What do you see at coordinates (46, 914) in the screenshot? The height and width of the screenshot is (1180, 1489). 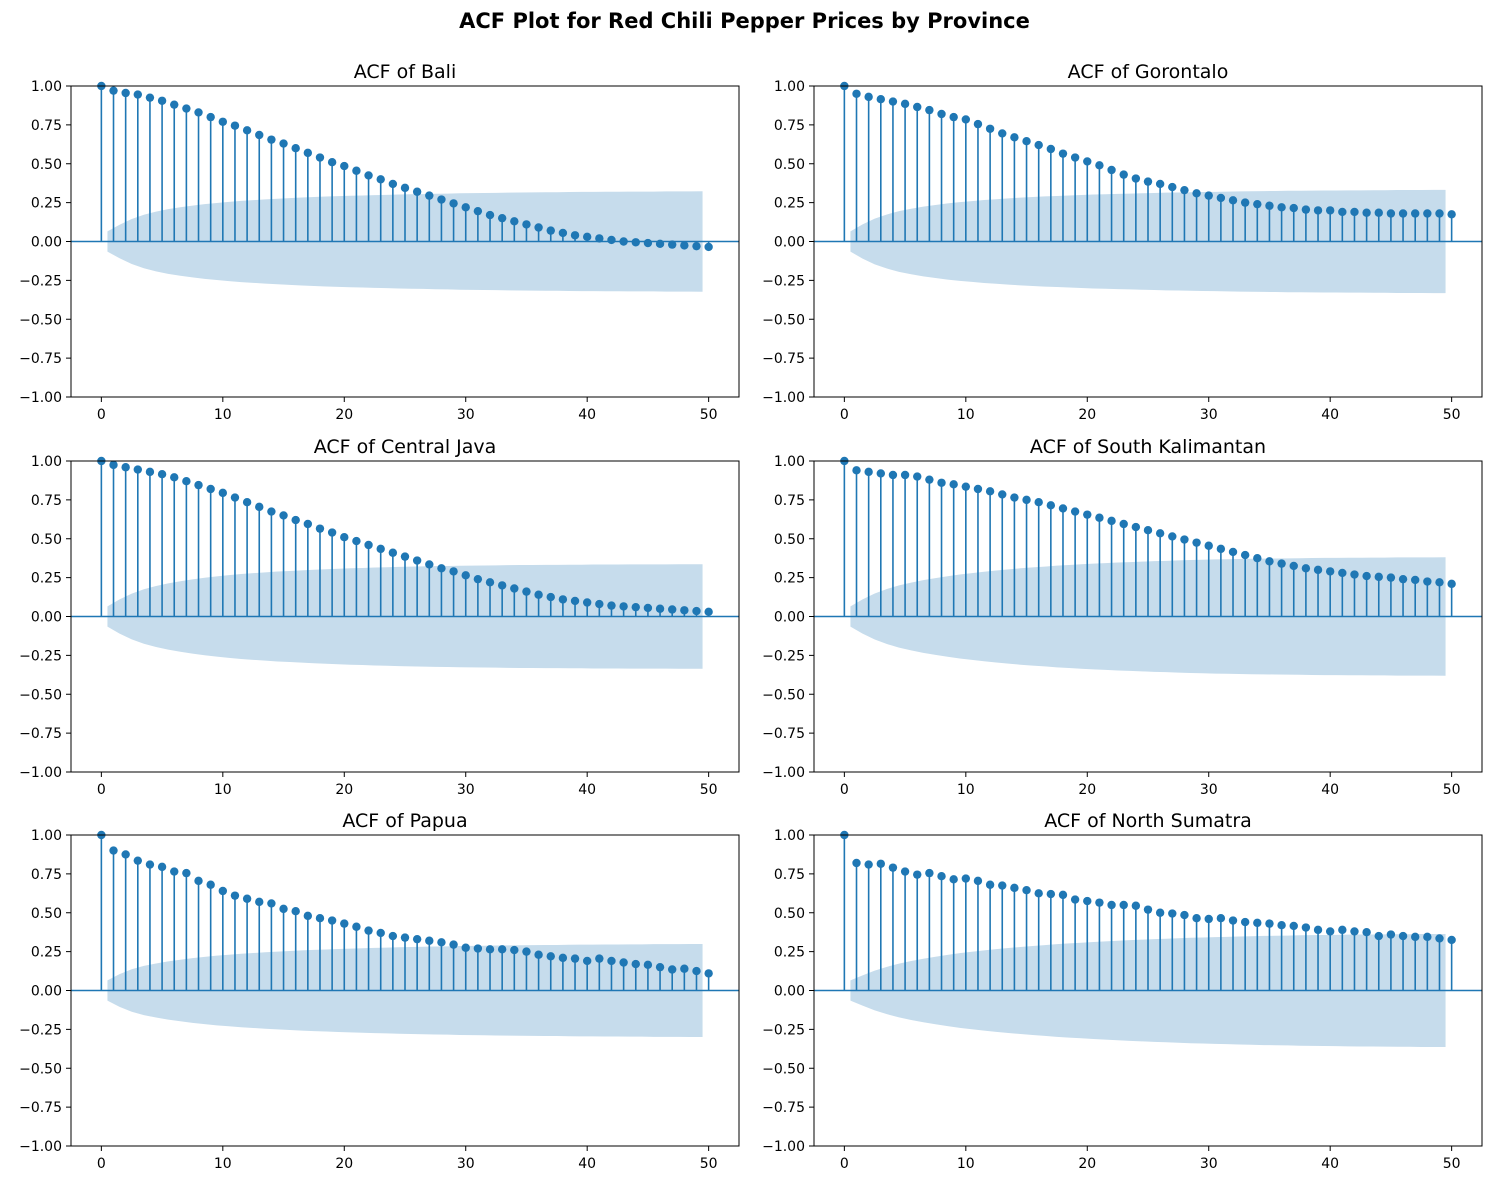 I see `y-tick-label: 0.50` at bounding box center [46, 914].